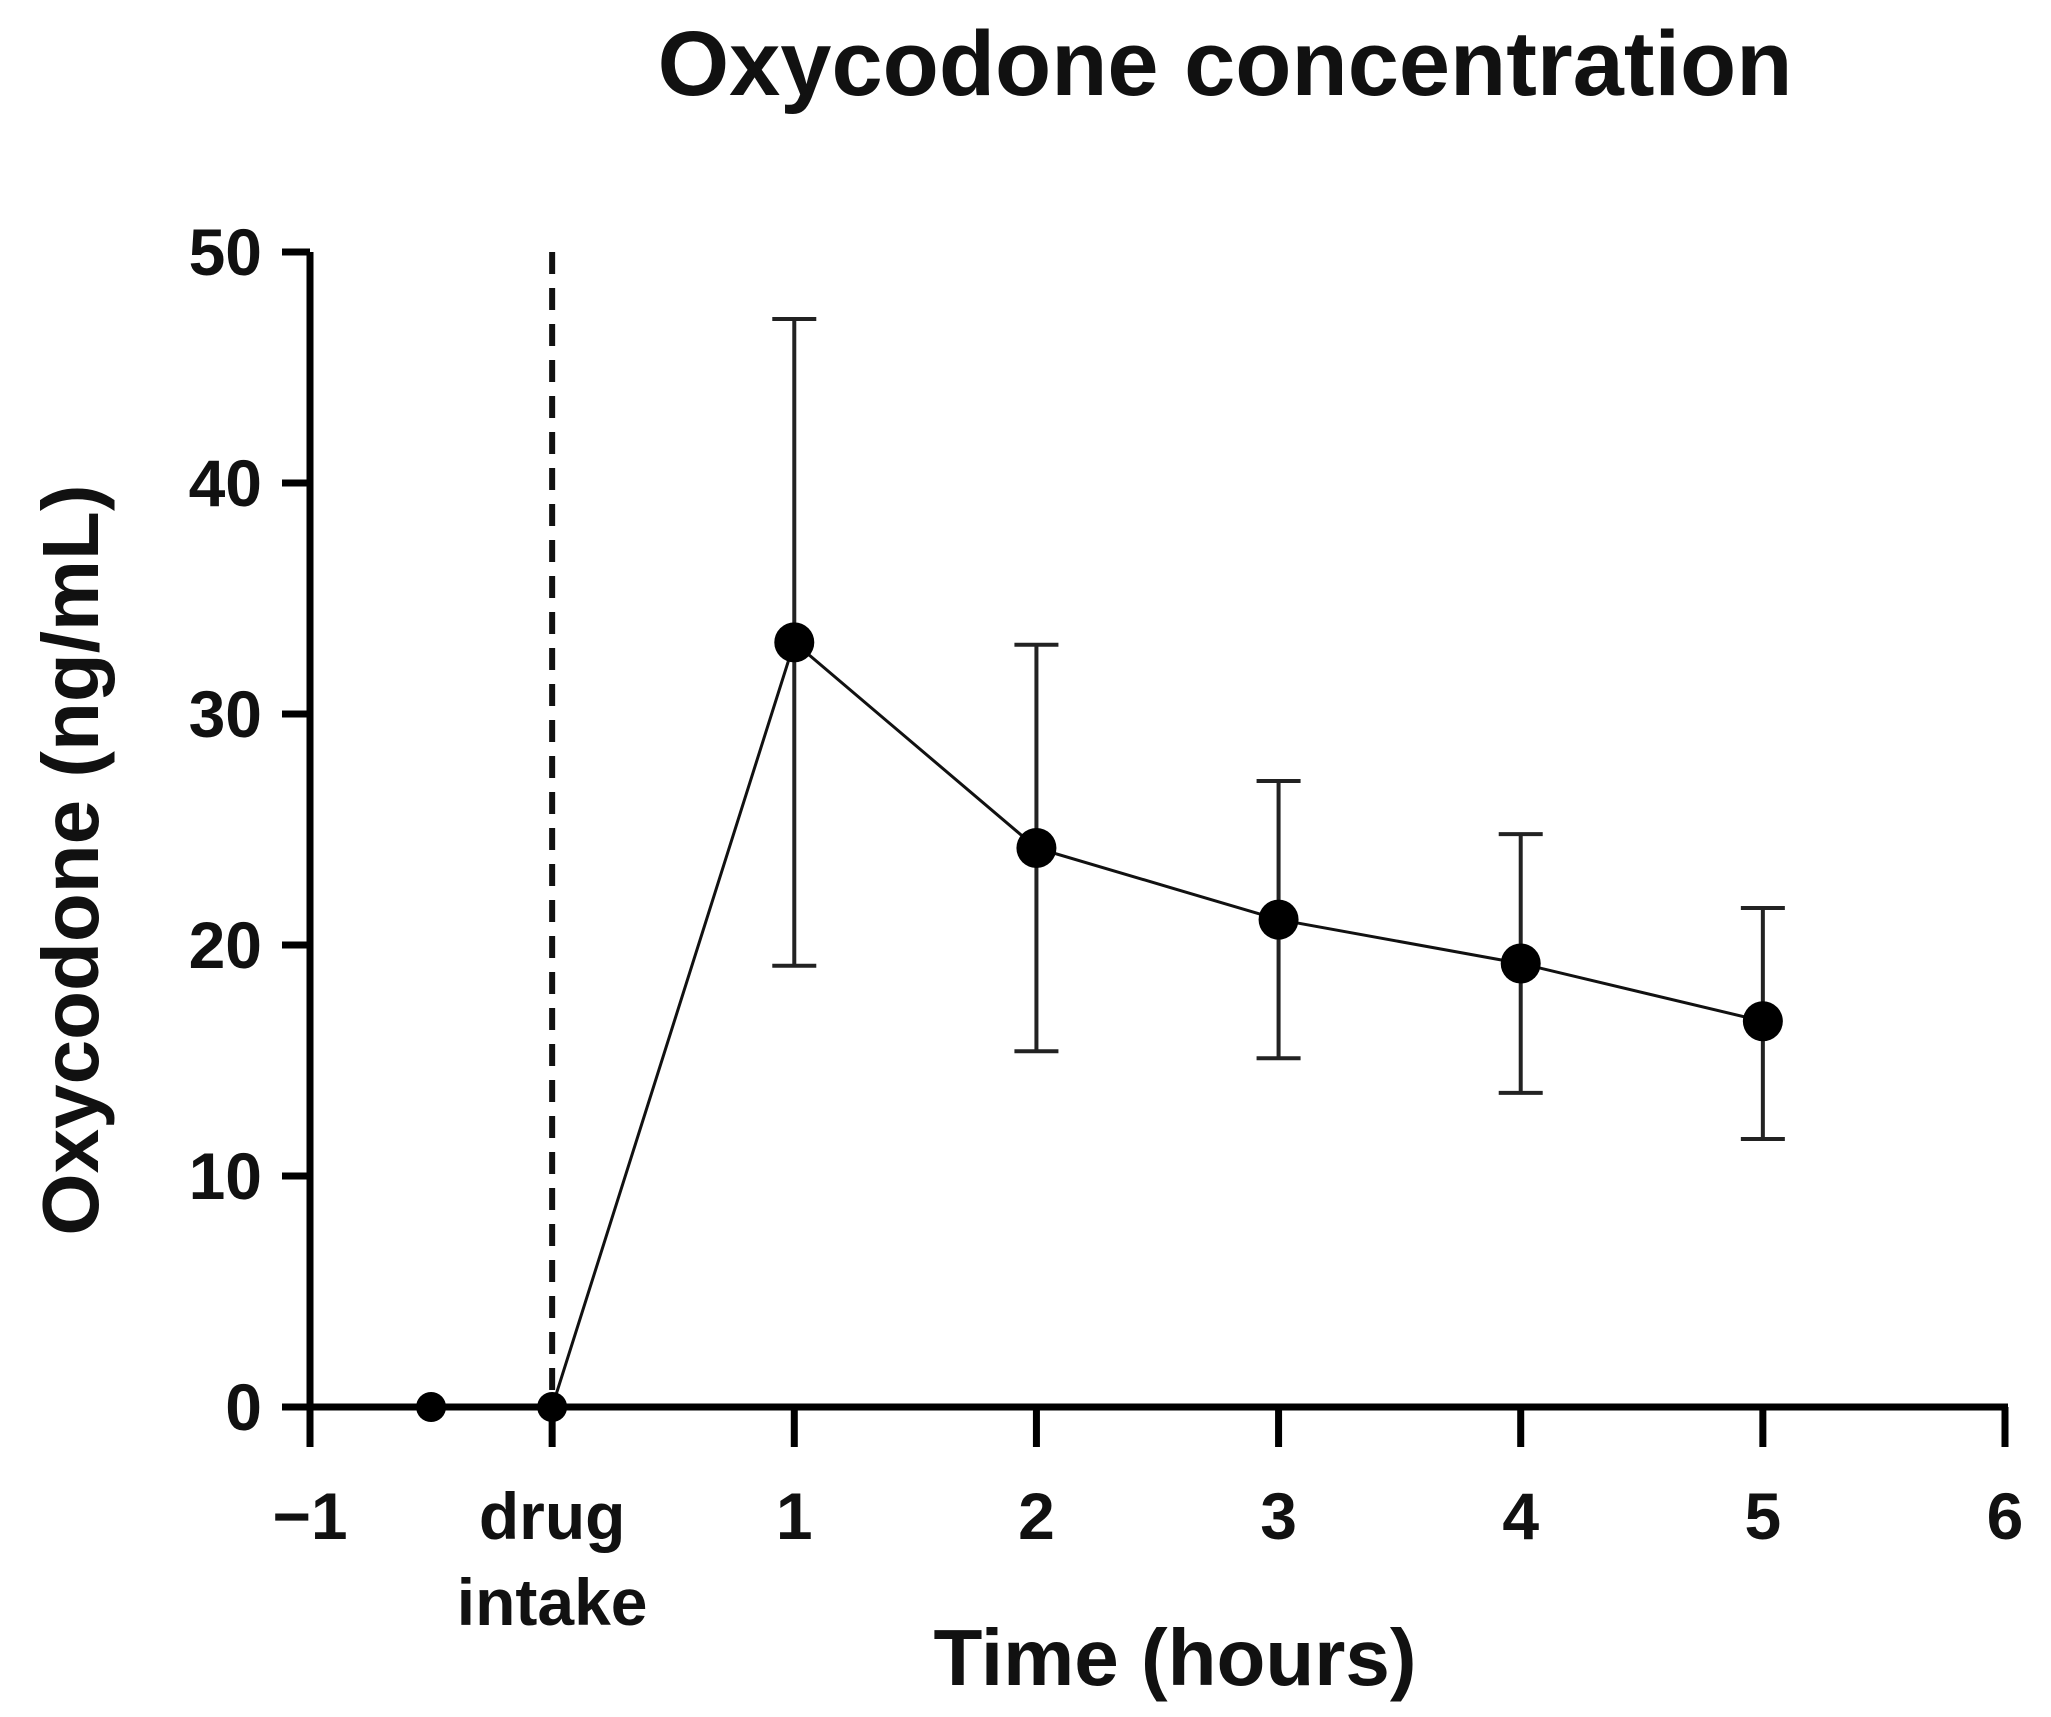  What do you see at coordinates (1174, 1657) in the screenshot?
I see `x-axis-label: Time (hours)` at bounding box center [1174, 1657].